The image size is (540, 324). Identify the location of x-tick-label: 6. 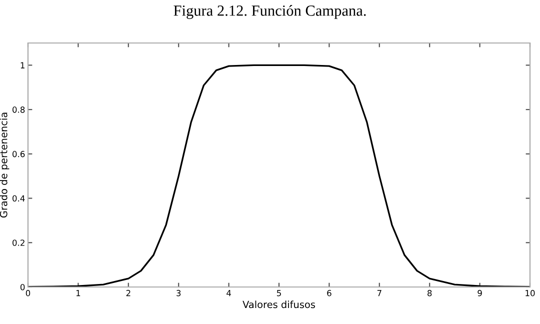
(329, 293).